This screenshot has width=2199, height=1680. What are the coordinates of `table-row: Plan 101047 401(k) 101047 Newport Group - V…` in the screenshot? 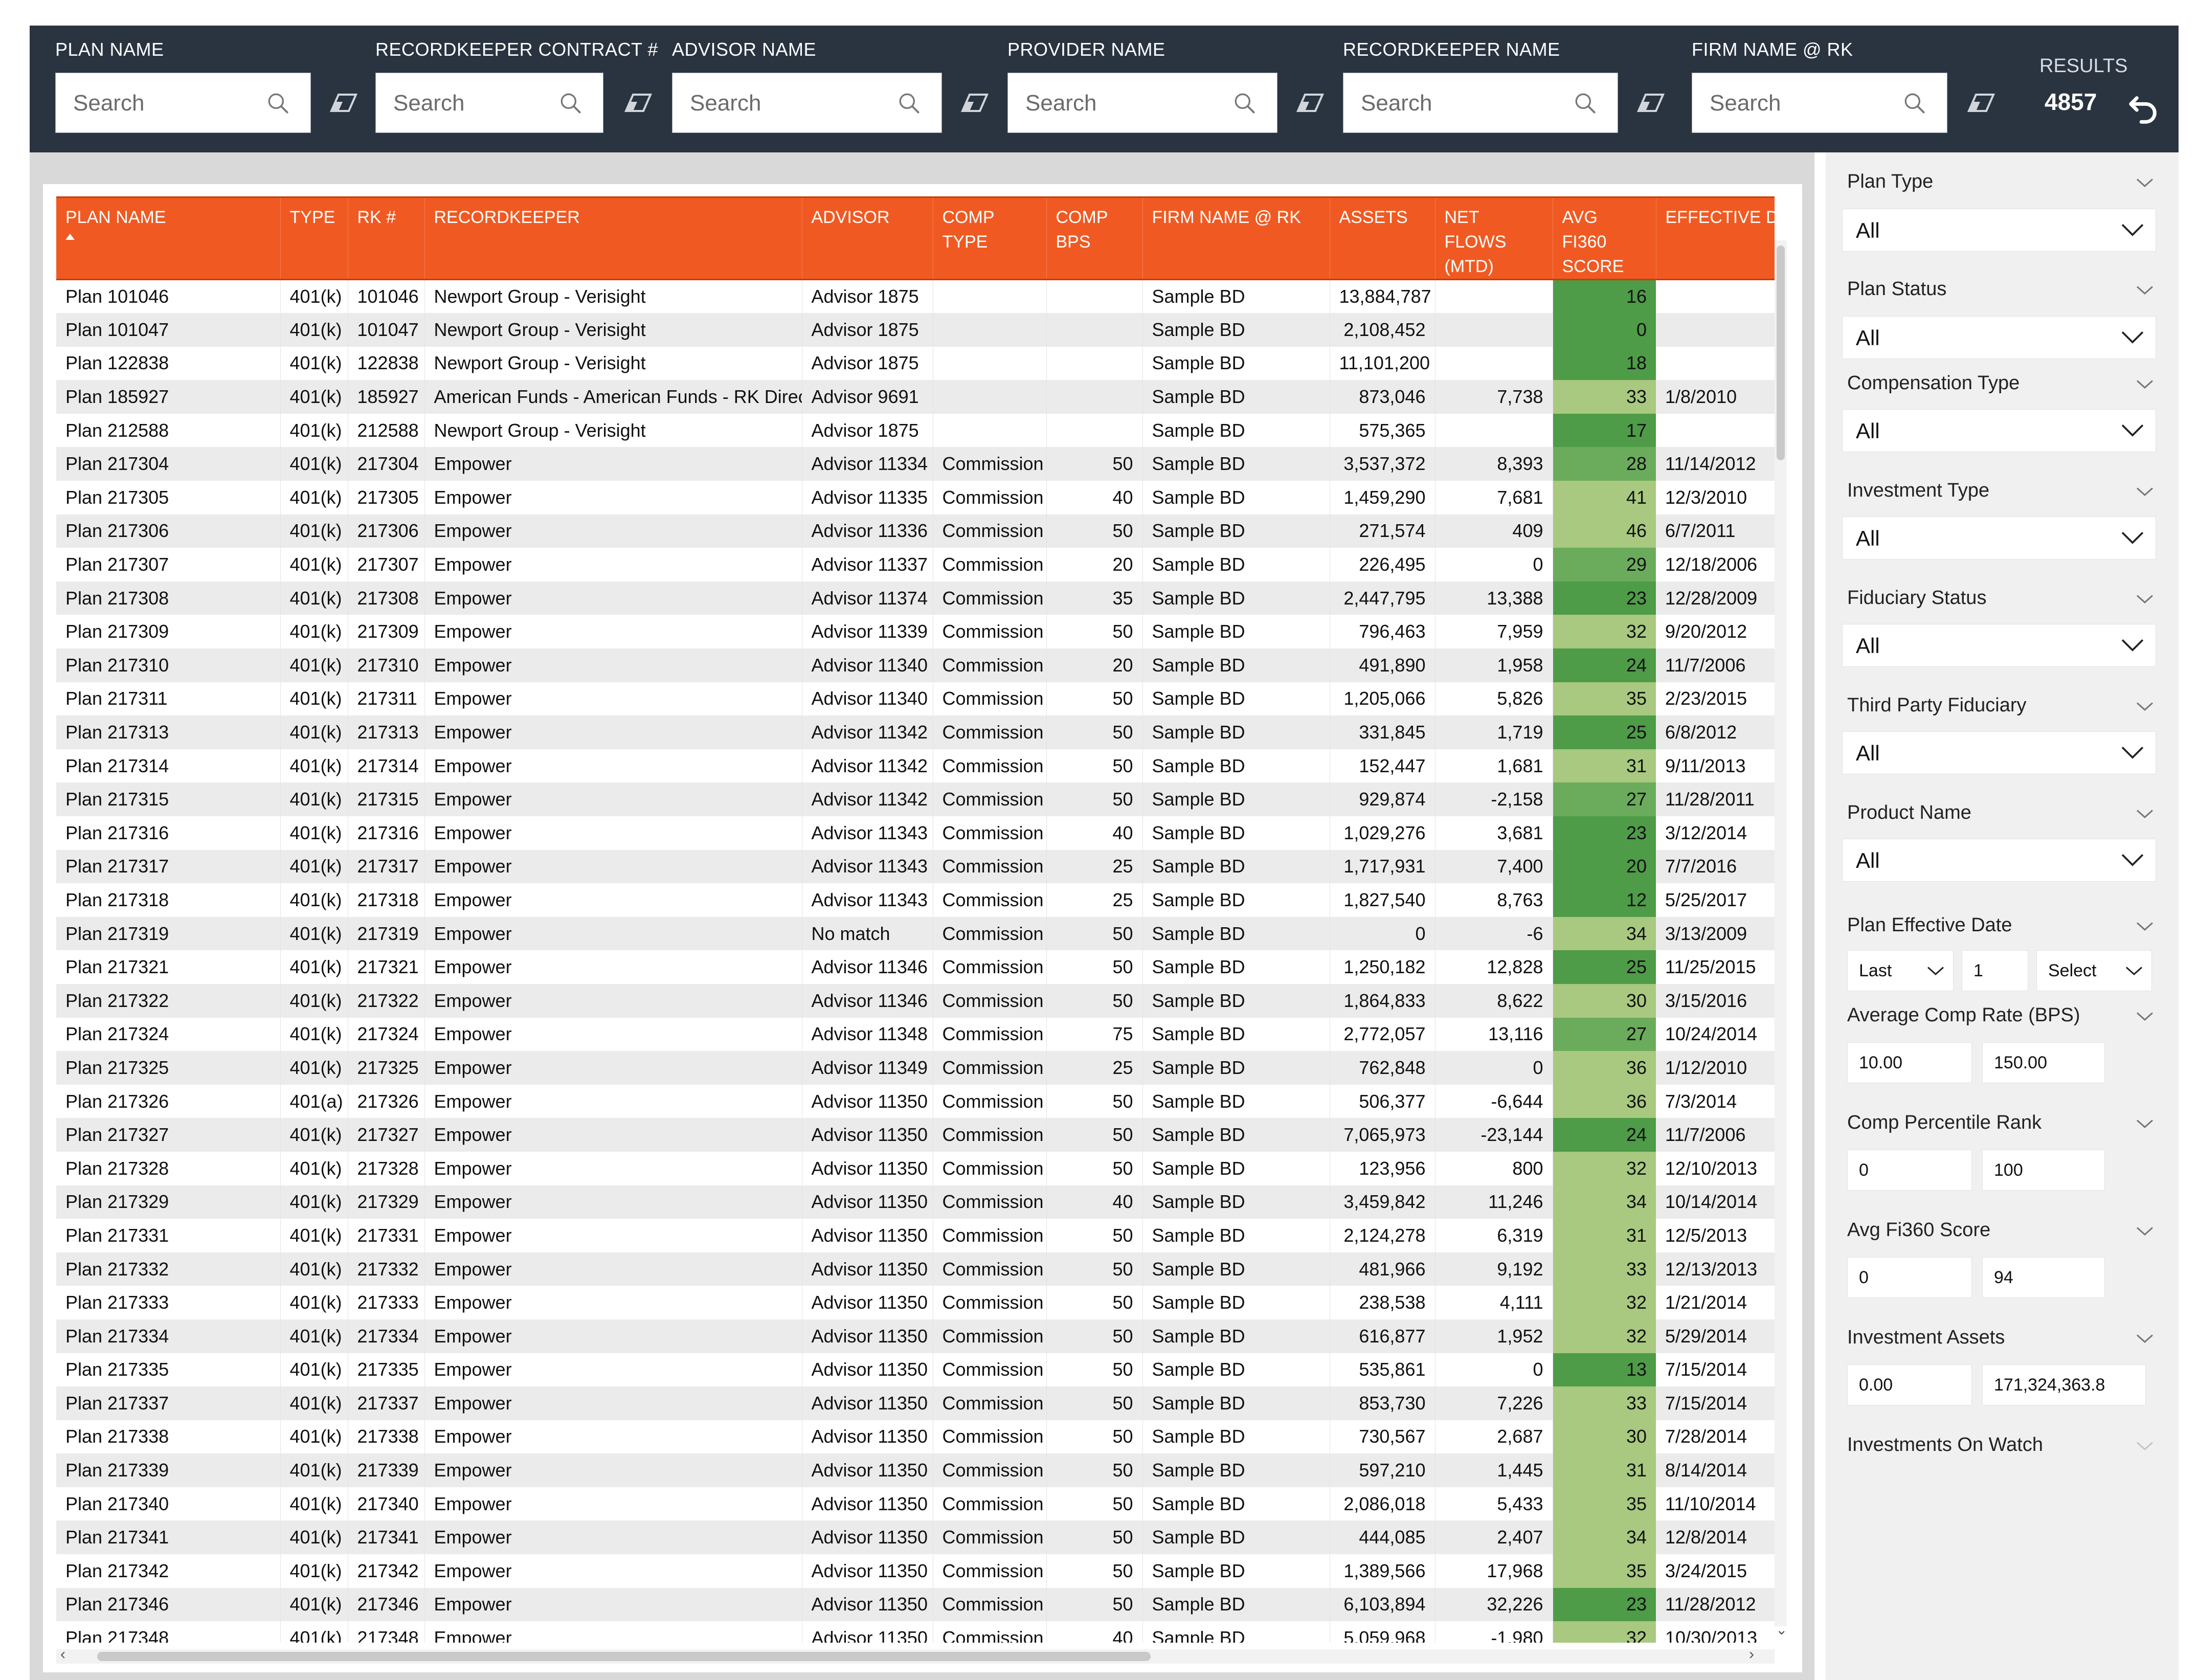 It's located at (915, 330).